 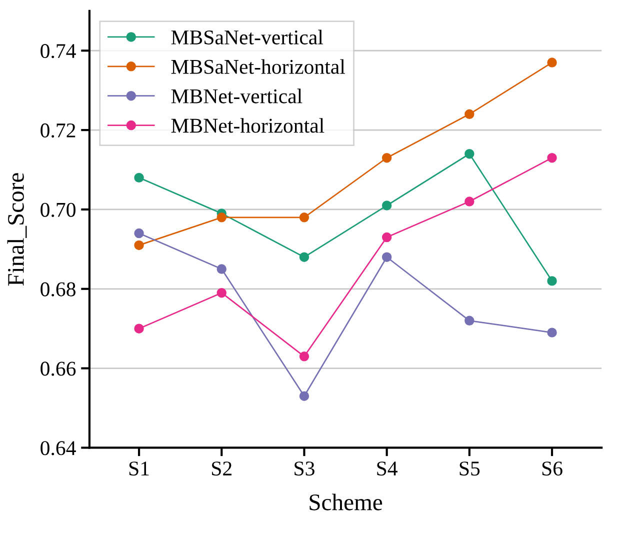 What do you see at coordinates (58, 130) in the screenshot?
I see `y-tick-label: 0.72` at bounding box center [58, 130].